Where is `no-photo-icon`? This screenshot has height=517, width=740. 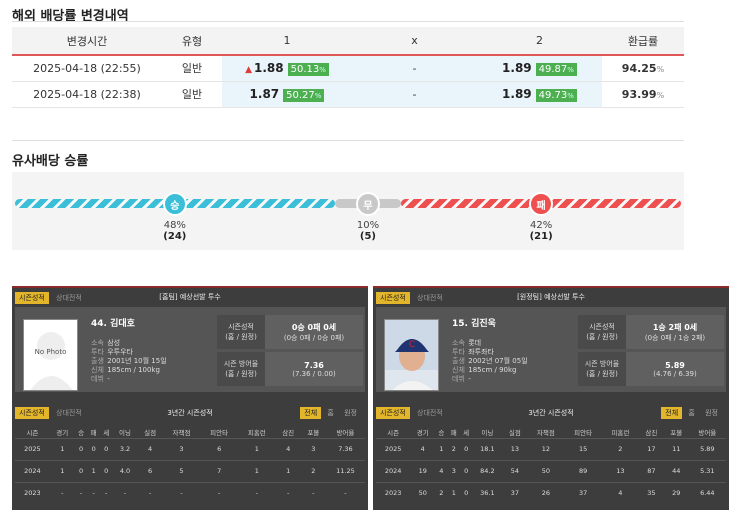
no-photo-icon is located at coordinates (50, 355).